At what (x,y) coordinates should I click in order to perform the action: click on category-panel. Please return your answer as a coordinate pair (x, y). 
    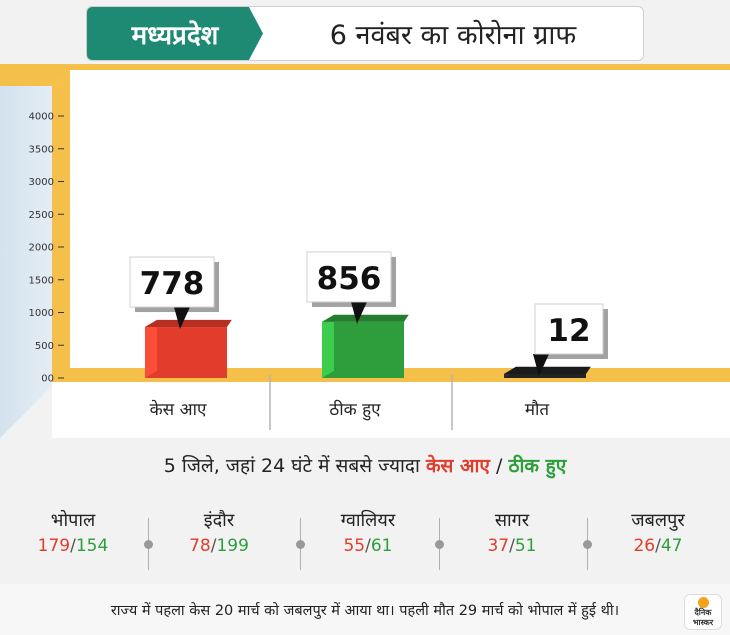
    Looking at the image, I should click on (391, 410).